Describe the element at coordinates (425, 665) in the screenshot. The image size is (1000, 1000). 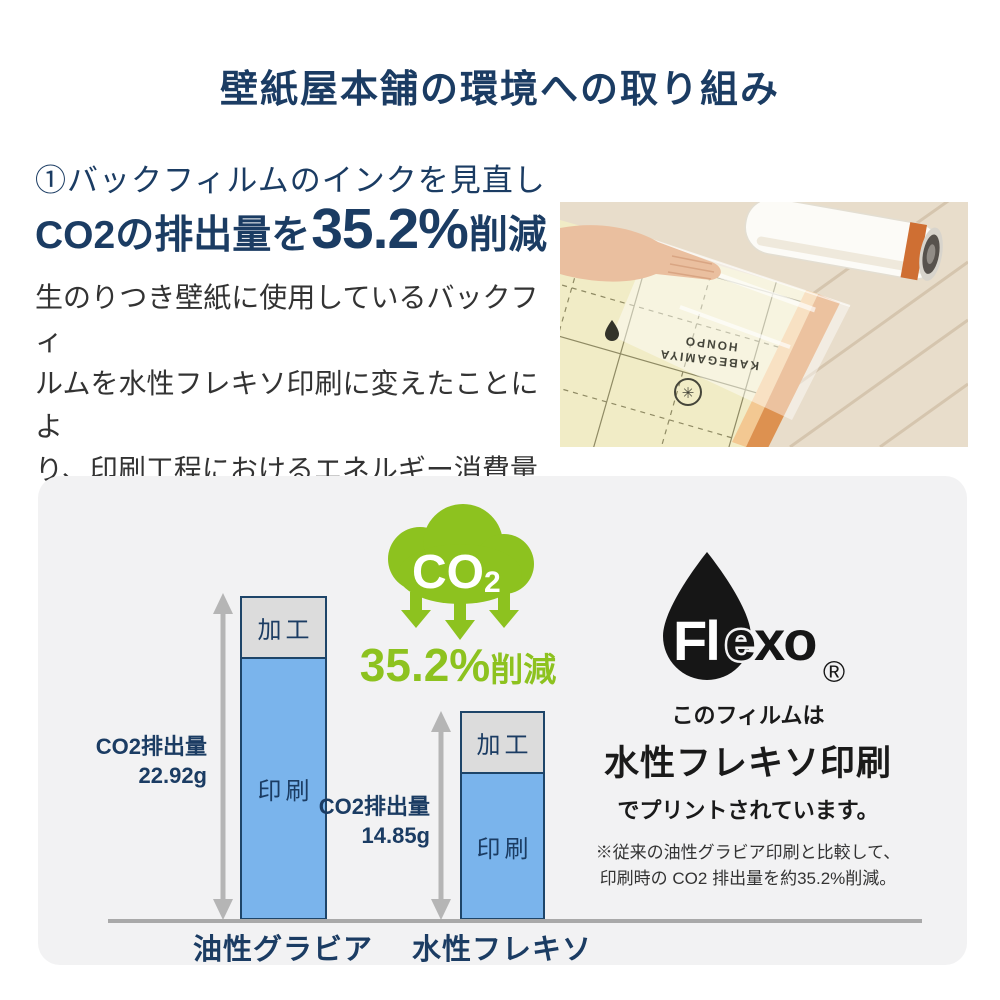
I see `reduction-percent: 35.2%` at that location.